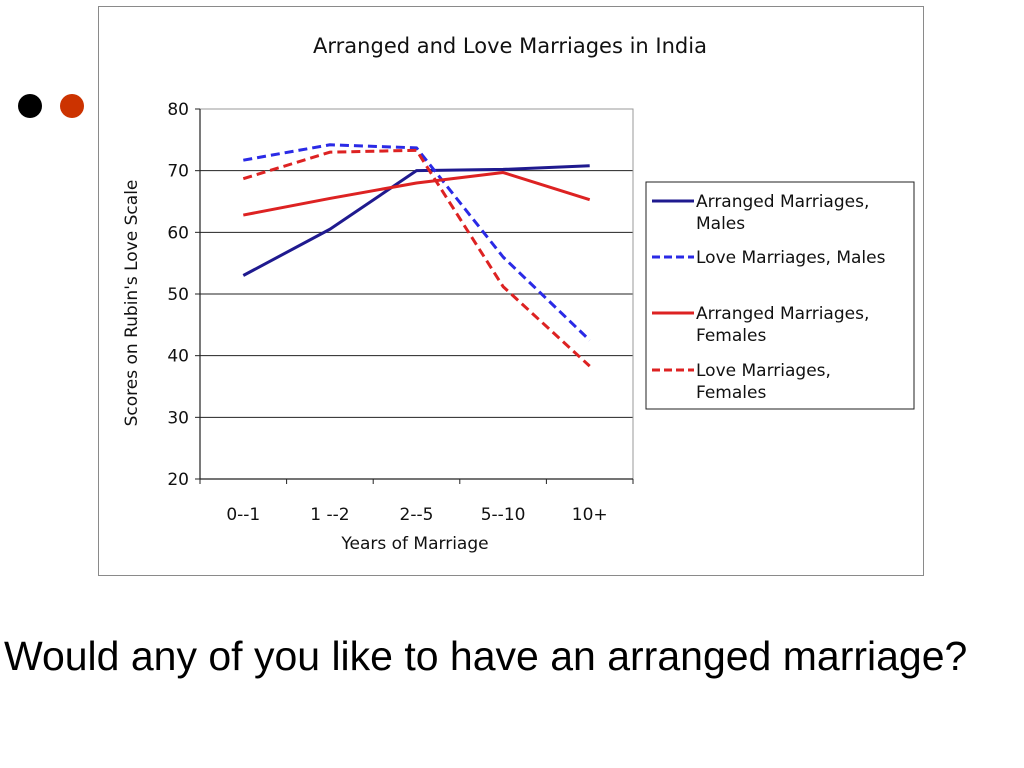 The width and height of the screenshot is (1024, 768). I want to click on chart-title: Arranged and Love Marriages in India, so click(510, 46).